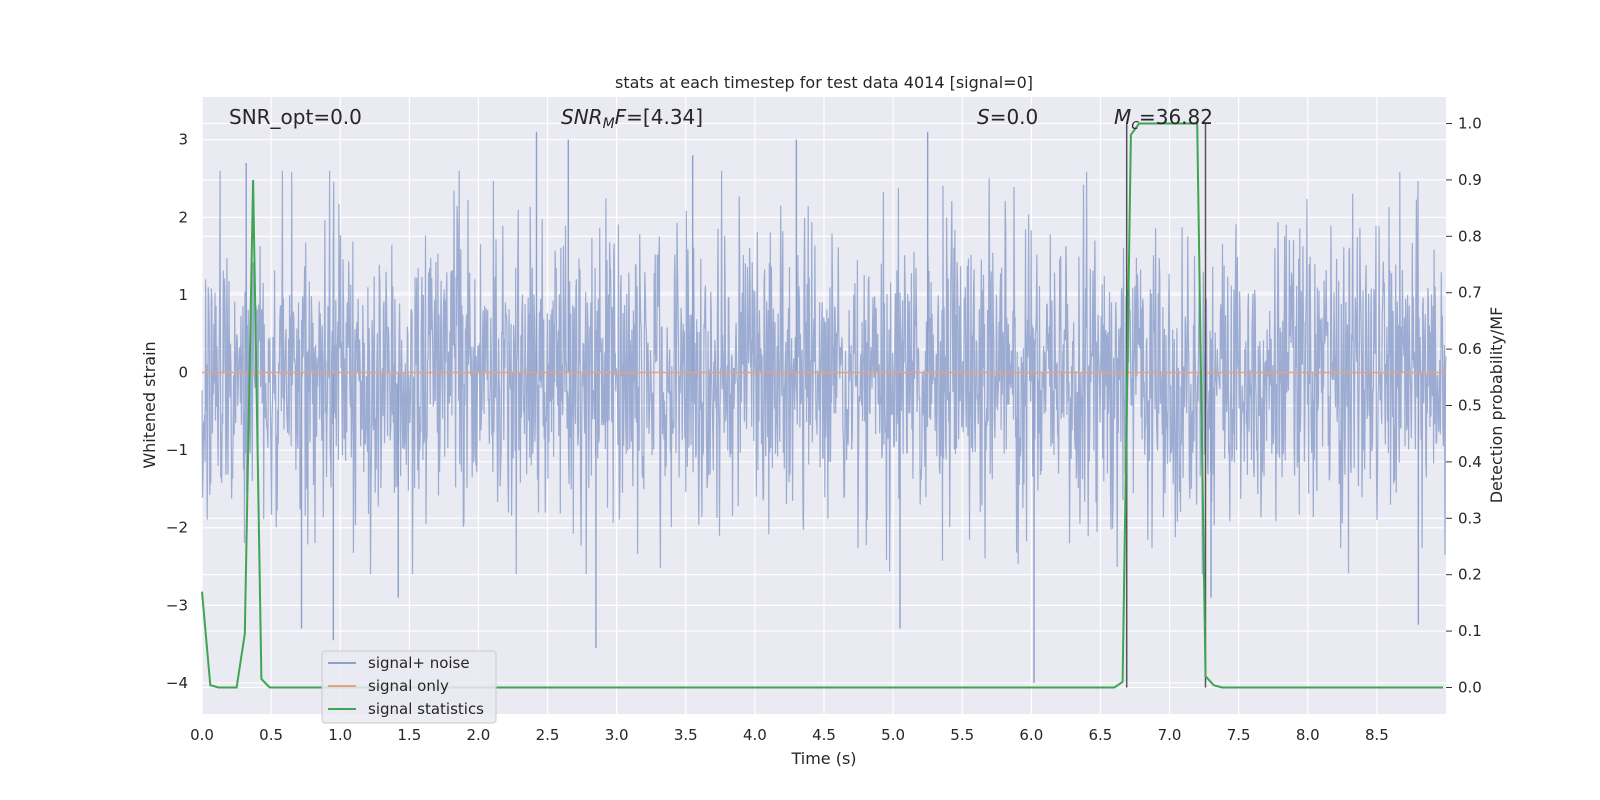  I want to click on y2-tick-label: 1.0, so click(1470, 124).